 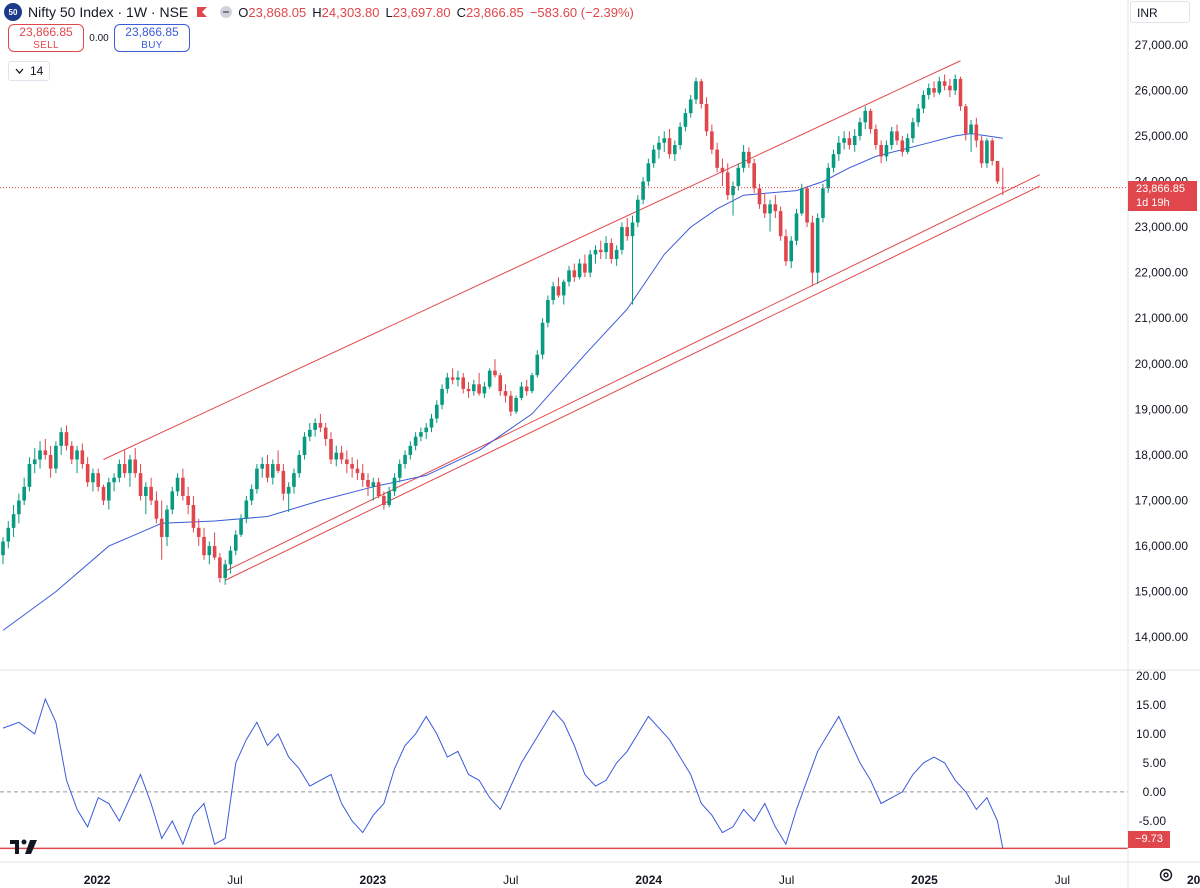 I want to click on buy-button: 23,866.85 BUY, so click(x=152, y=38).